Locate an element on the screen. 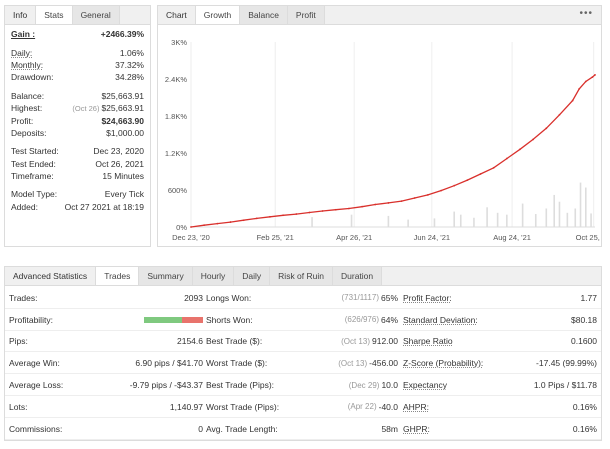 This screenshot has width=610, height=449. info-label: Highest: is located at coordinates (27, 108).